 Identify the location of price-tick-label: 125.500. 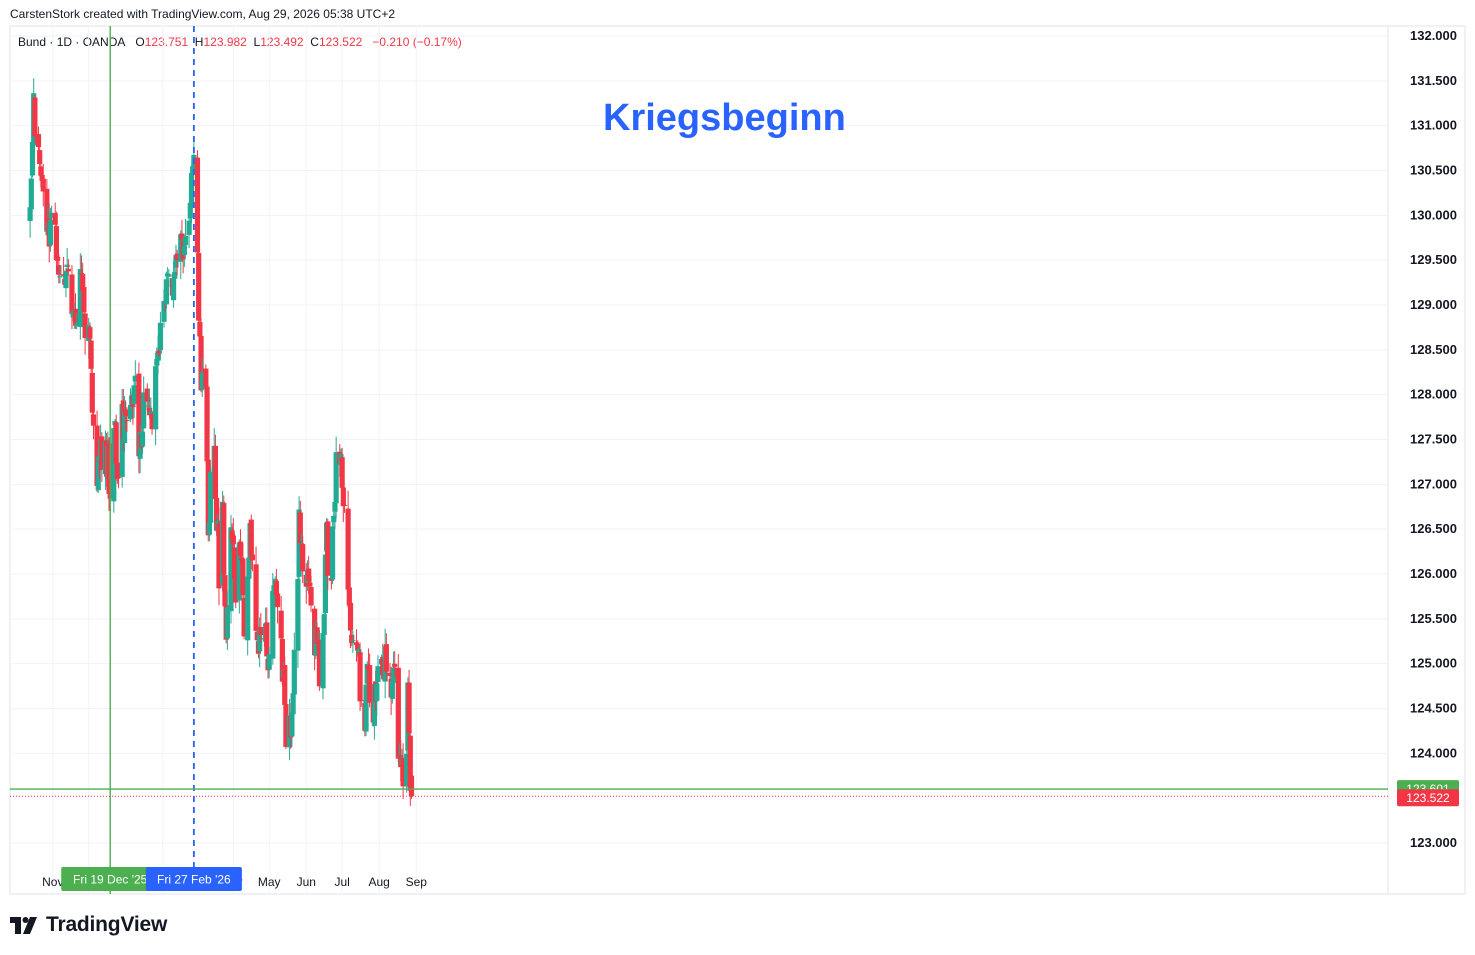
(1433, 618).